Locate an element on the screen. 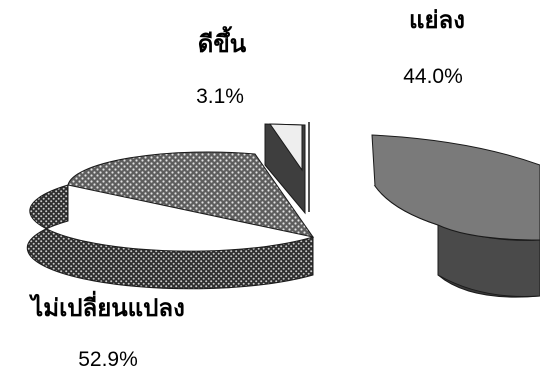  label-improved: ดีขึ้น is located at coordinates (222, 41).